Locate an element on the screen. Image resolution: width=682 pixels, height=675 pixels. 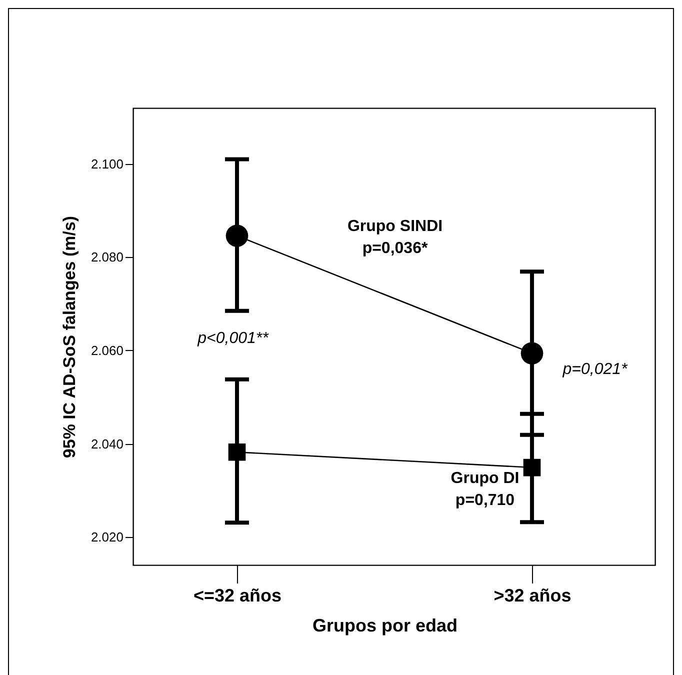
x-tick-label: >32 años is located at coordinates (533, 596).